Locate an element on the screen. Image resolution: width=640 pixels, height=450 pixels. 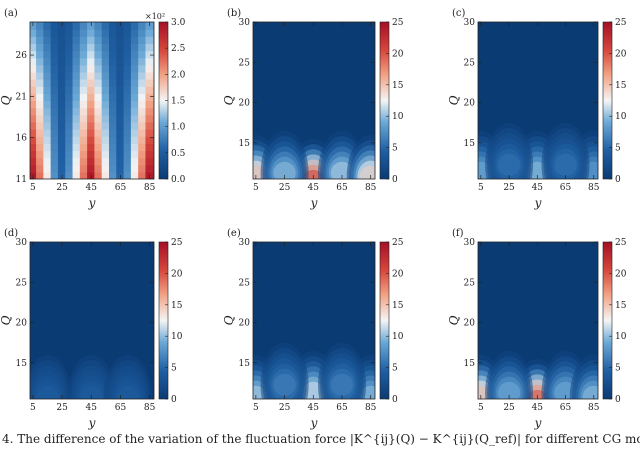
x-tick-label: 5 is located at coordinates (256, 188).